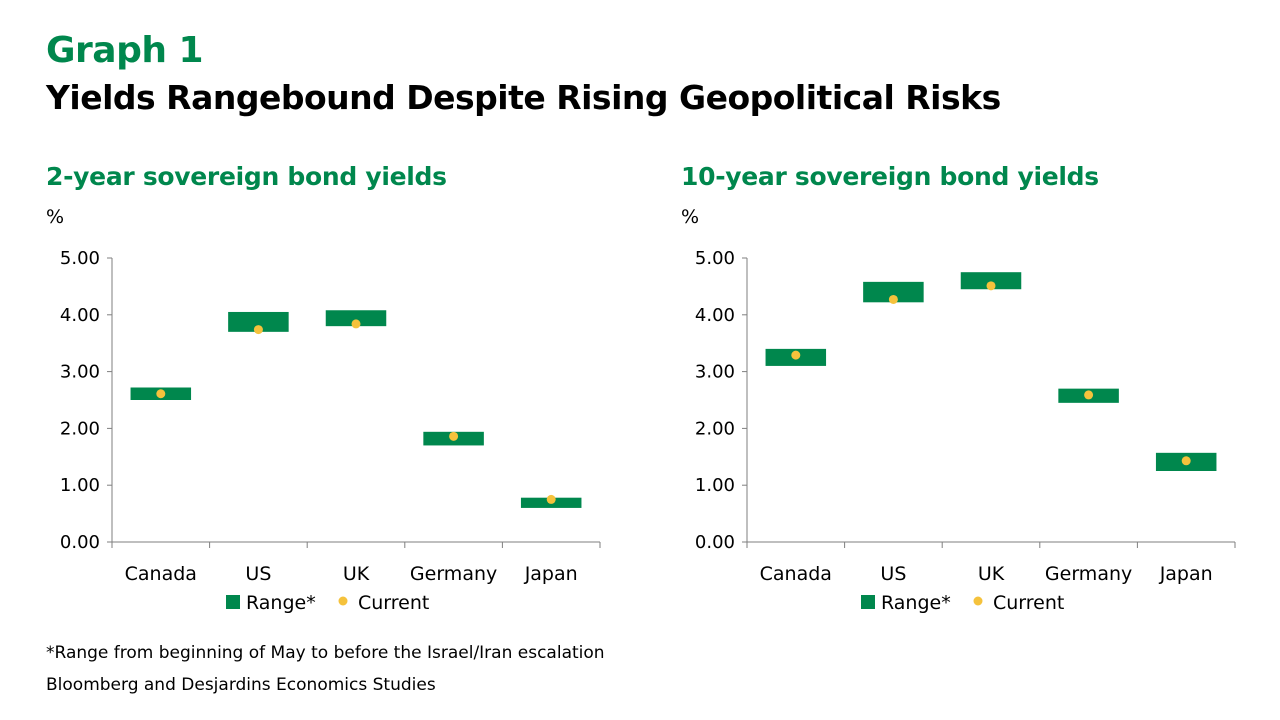 The width and height of the screenshot is (1280, 720). What do you see at coordinates (125, 50) in the screenshot?
I see `graph-label: Graph 1` at bounding box center [125, 50].